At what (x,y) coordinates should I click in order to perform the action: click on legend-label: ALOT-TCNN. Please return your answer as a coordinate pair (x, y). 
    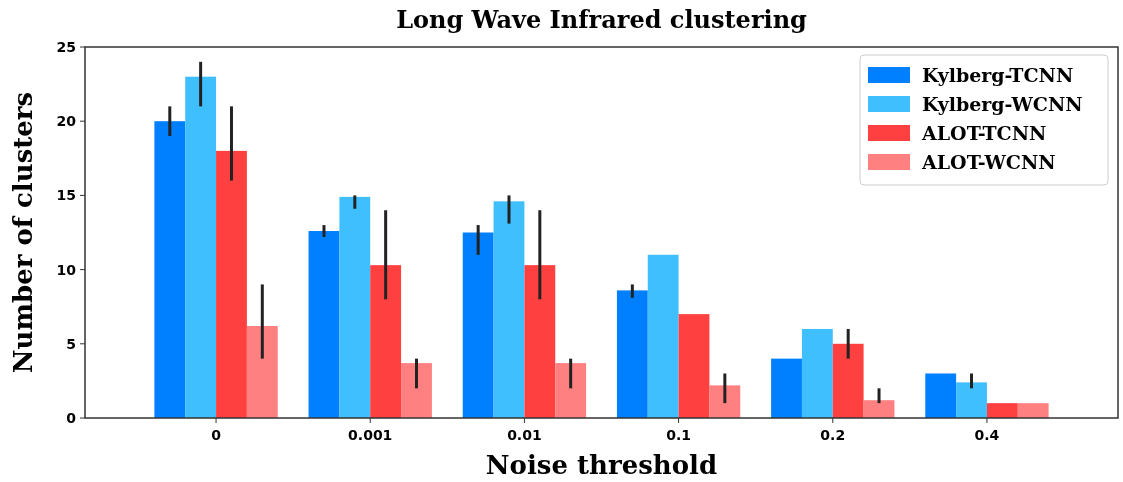
    Looking at the image, I should click on (984, 132).